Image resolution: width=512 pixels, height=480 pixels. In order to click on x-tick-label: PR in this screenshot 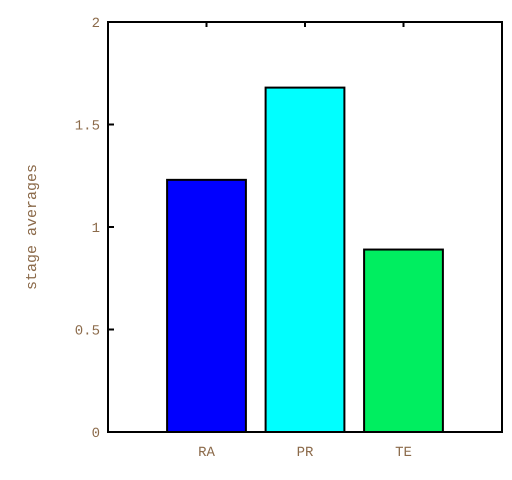, I will do `click(305, 453)`.